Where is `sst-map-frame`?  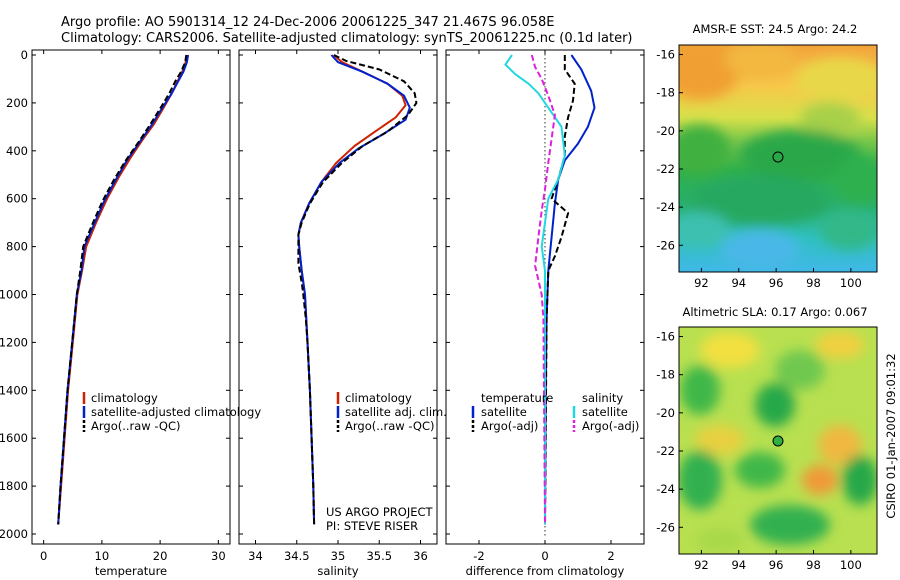
sst-map-frame is located at coordinates (778, 158).